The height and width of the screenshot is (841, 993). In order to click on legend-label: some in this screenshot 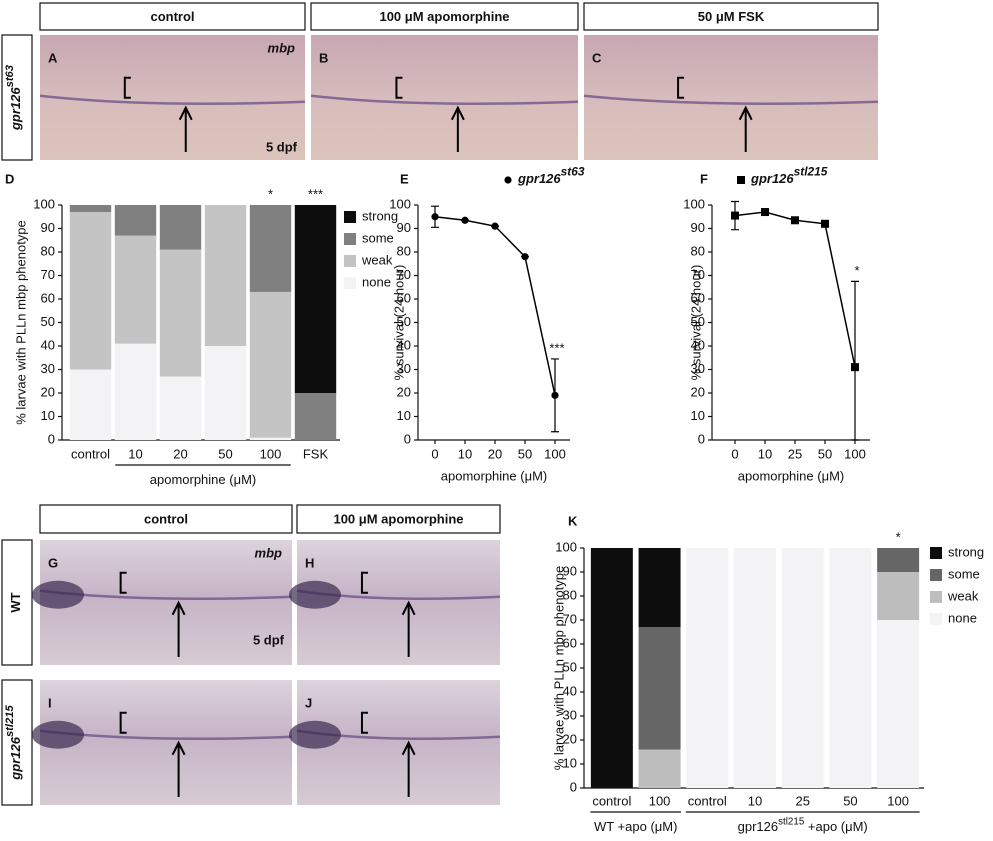, I will do `click(964, 573)`.